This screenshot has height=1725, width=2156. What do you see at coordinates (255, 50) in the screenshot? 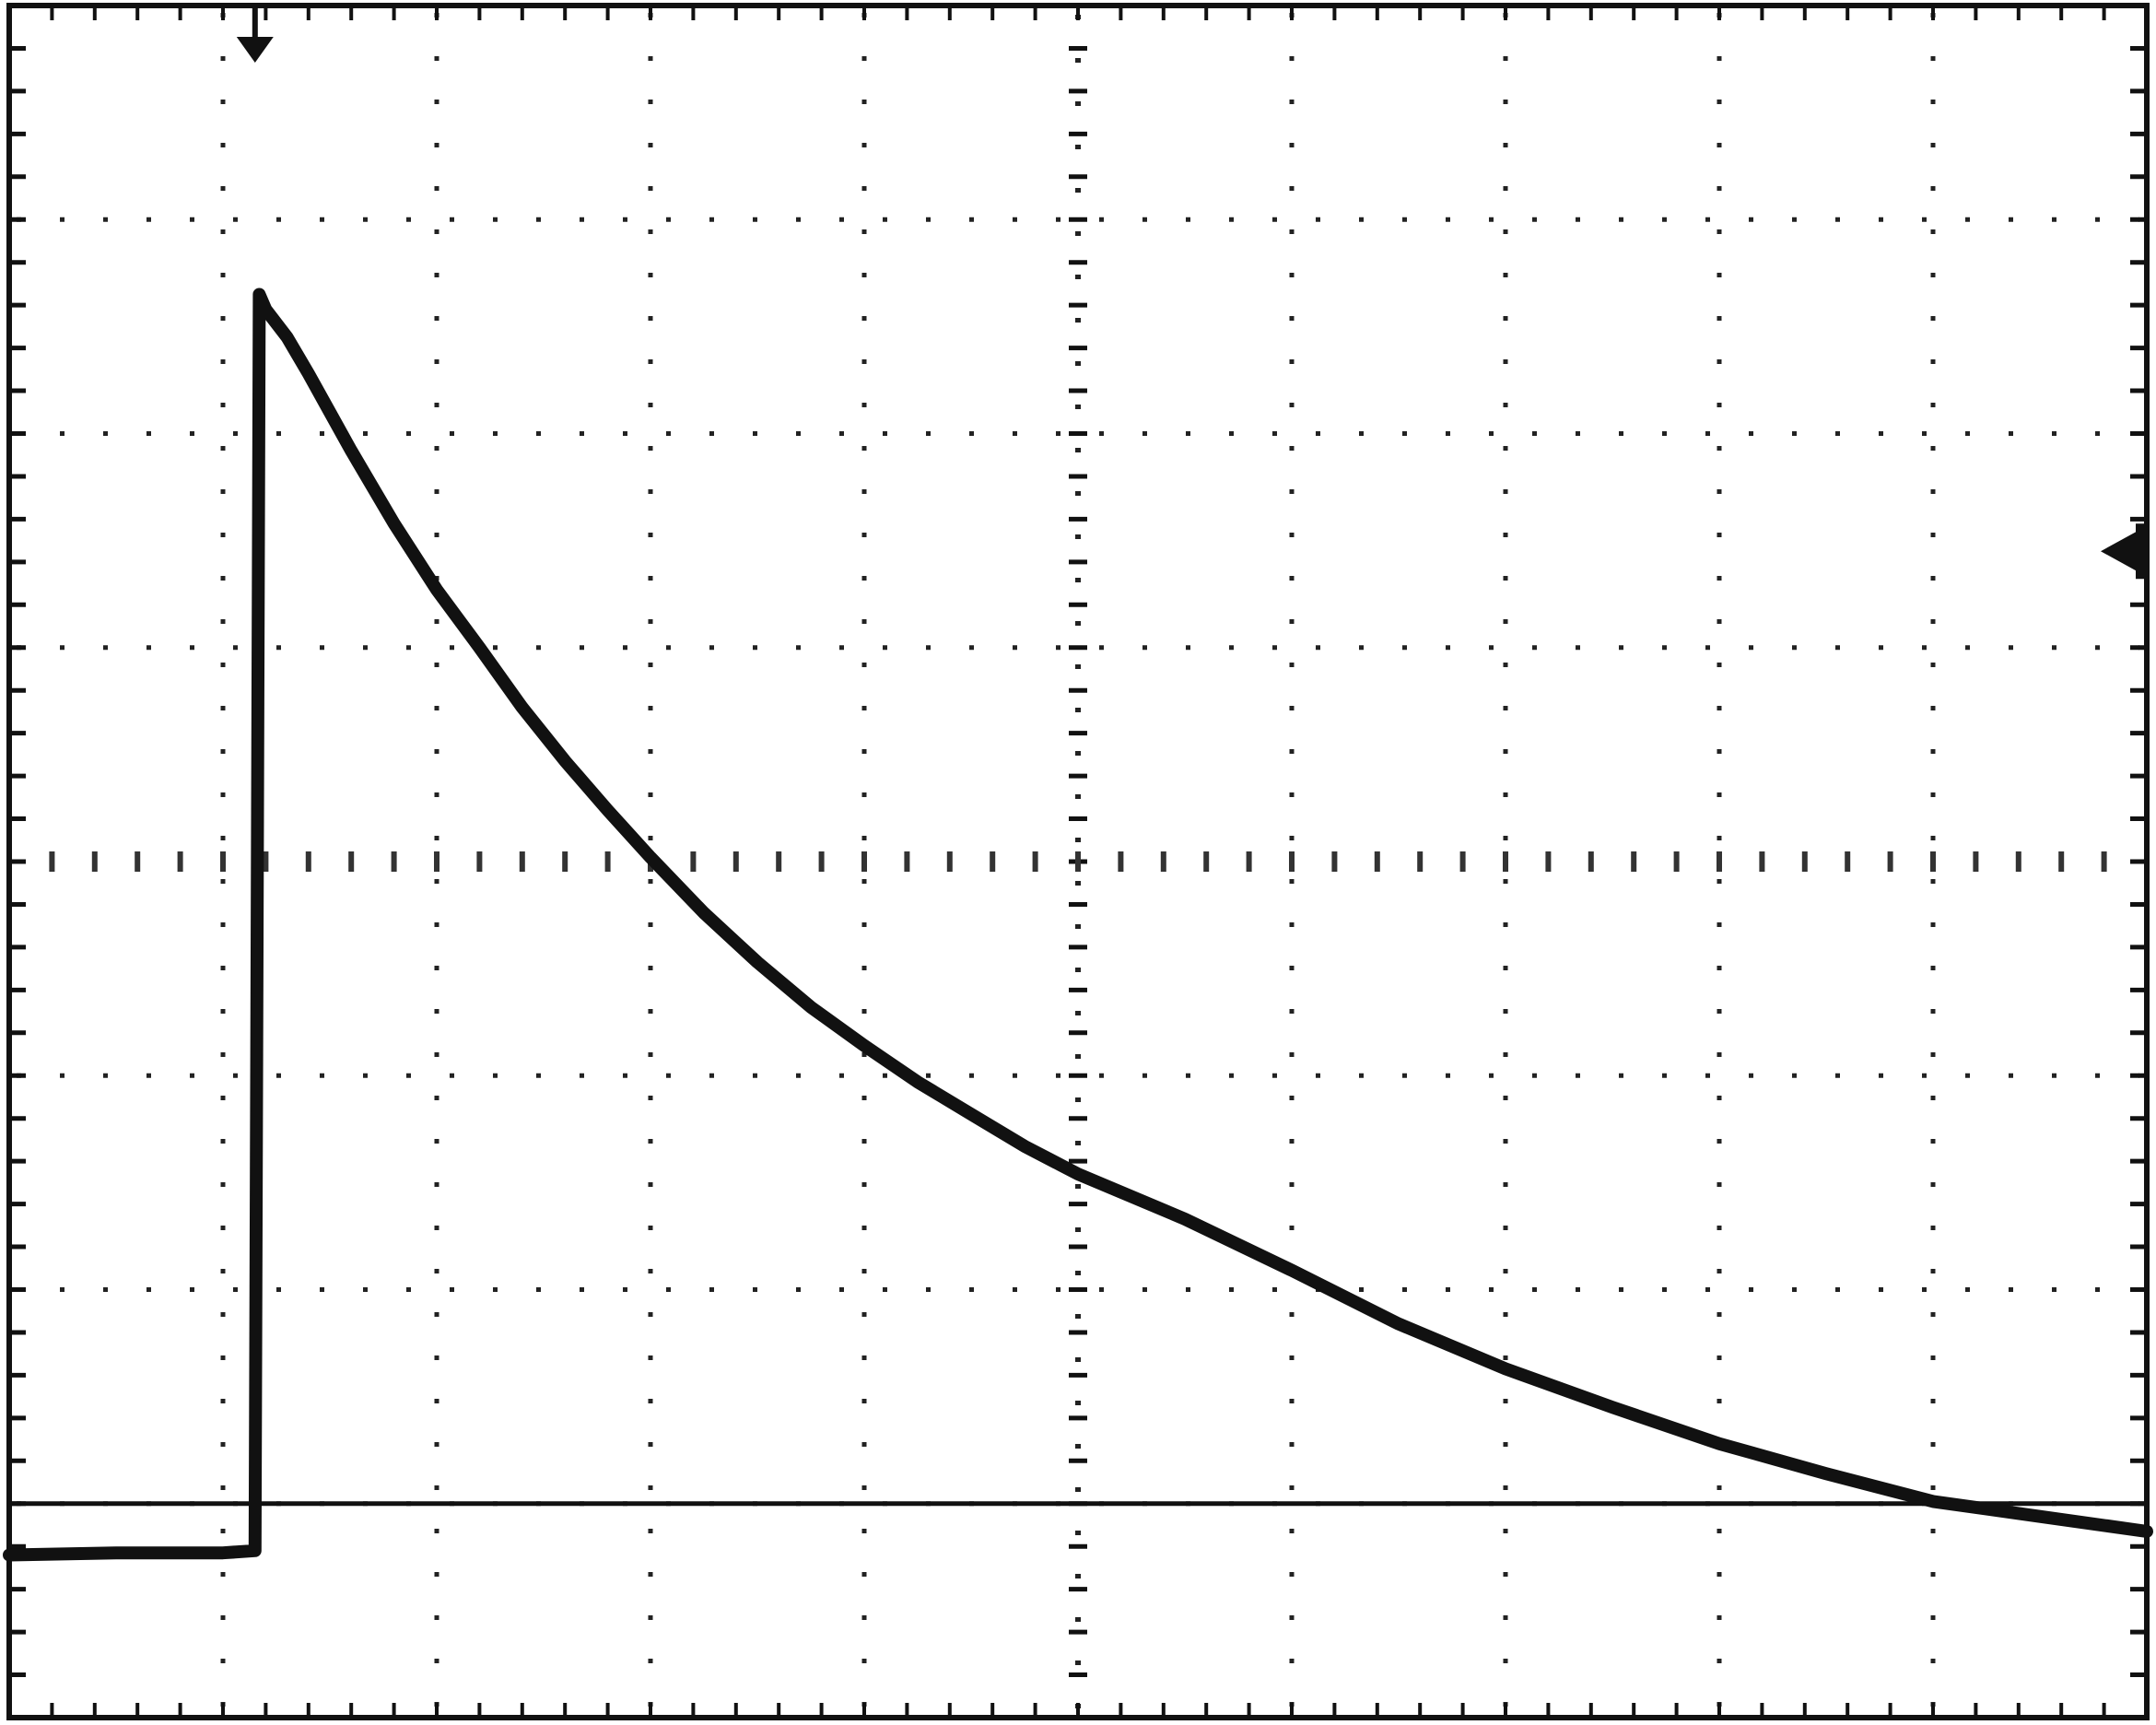
I see `trigger-position-marker` at bounding box center [255, 50].